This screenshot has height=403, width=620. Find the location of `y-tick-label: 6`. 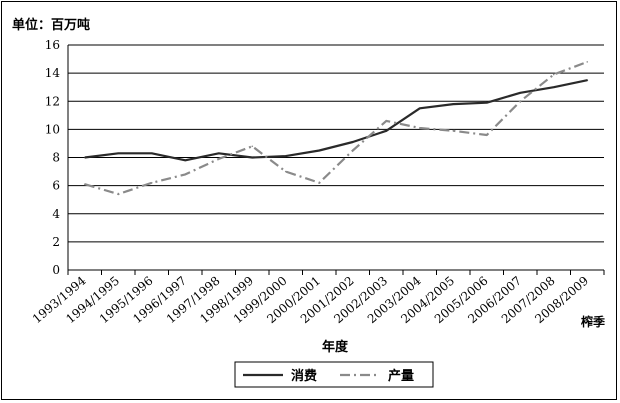

y-tick-label: 6 is located at coordinates (56, 186).